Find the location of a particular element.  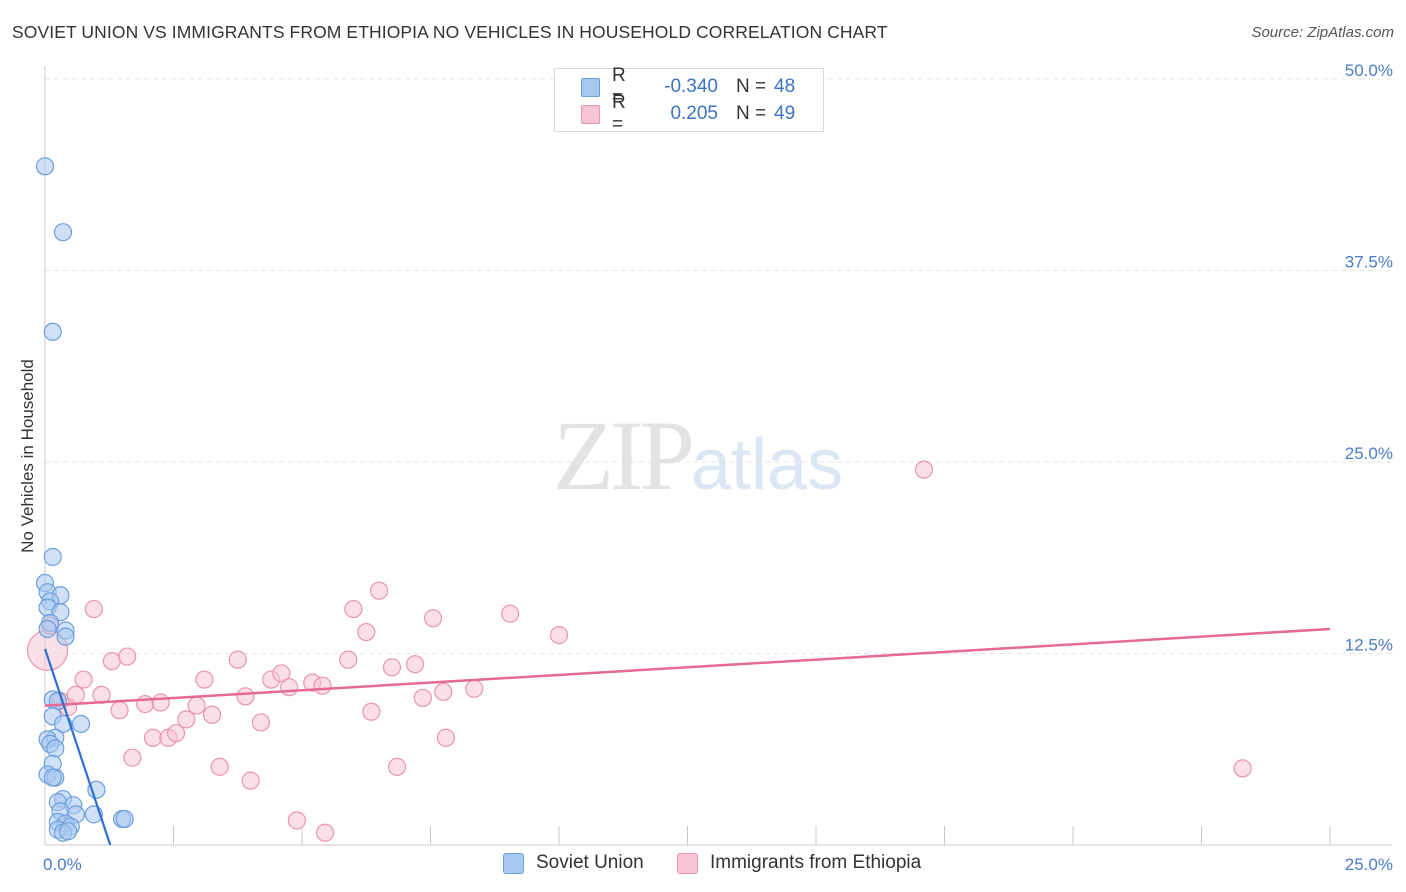

y-tick-label: 37.5% is located at coordinates (1369, 262).